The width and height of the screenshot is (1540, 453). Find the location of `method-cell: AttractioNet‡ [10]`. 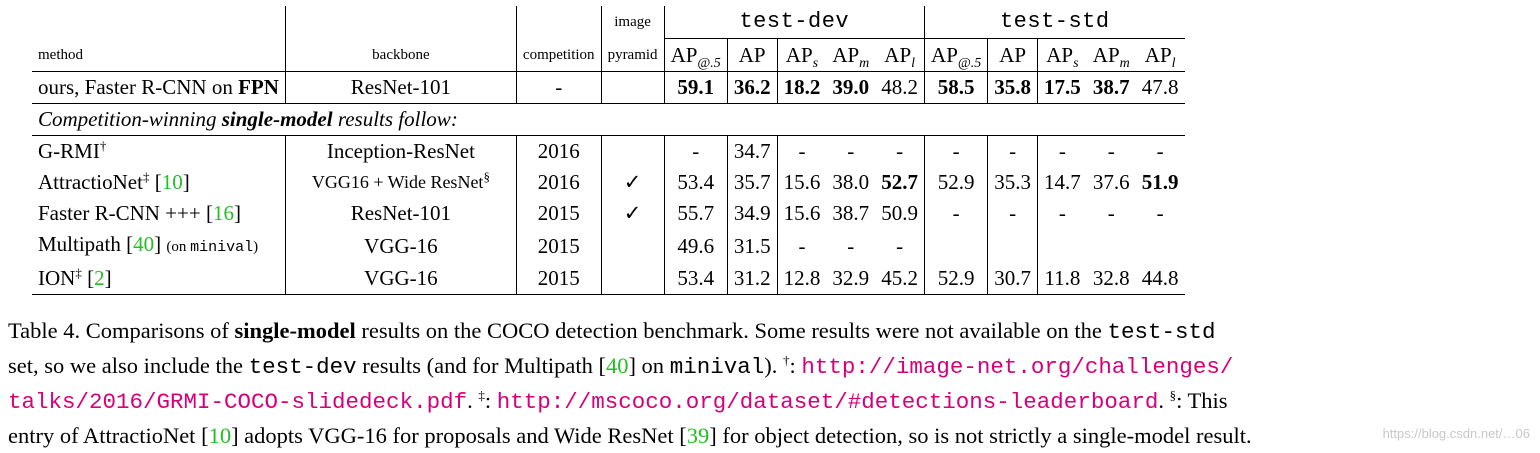

method-cell: AttractioNet‡ [10] is located at coordinates (159, 182).